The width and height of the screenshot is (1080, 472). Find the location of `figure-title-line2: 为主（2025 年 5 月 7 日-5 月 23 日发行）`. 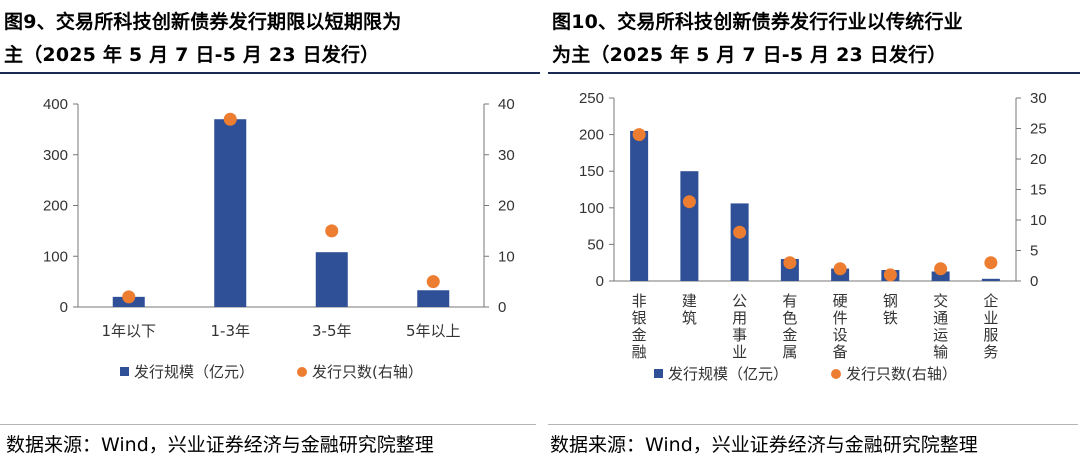

figure-title-line2: 为主（2025 年 5 月 7 日-5 月 23 日发行） is located at coordinates (749, 55).